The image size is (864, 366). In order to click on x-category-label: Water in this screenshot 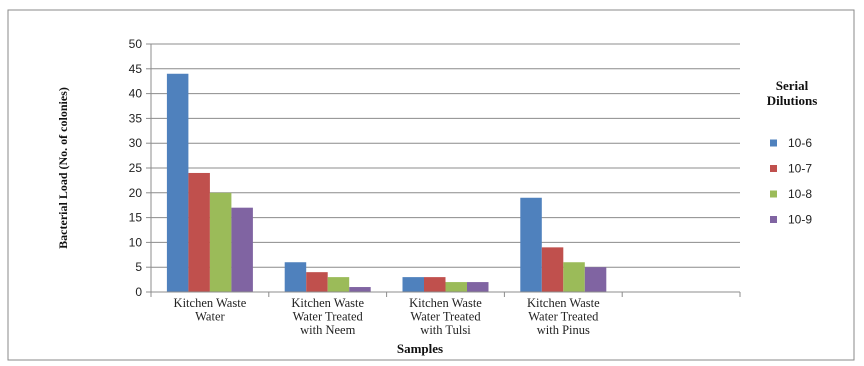, I will do `click(210, 317)`.